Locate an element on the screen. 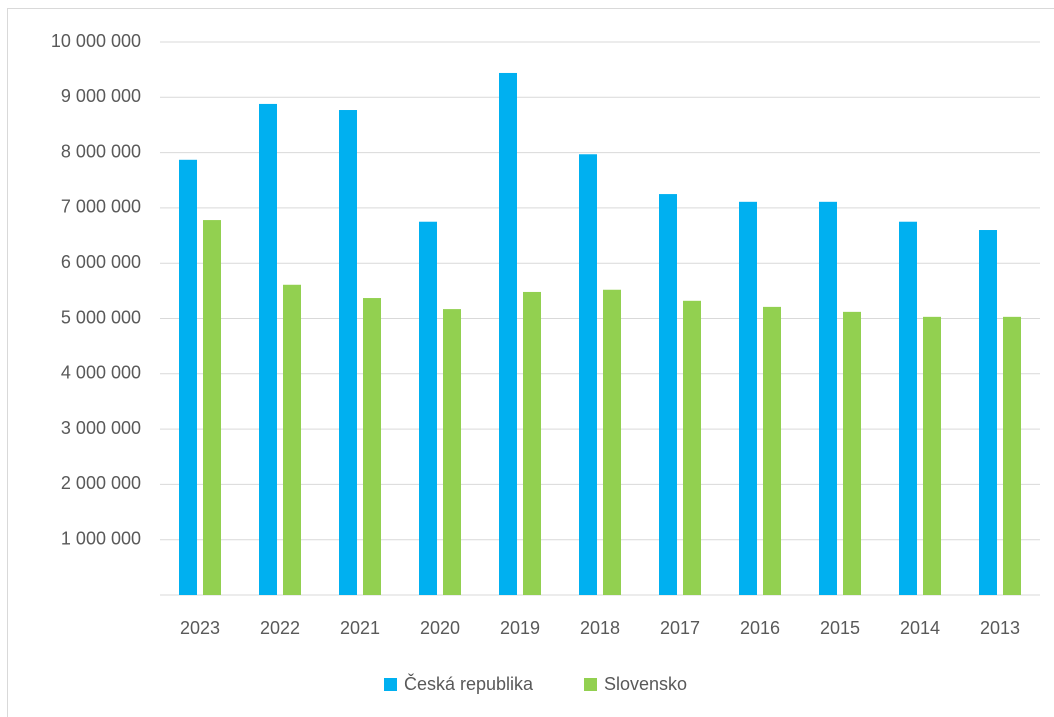  y-tick-label: 5 000 000 is located at coordinates (101, 317).